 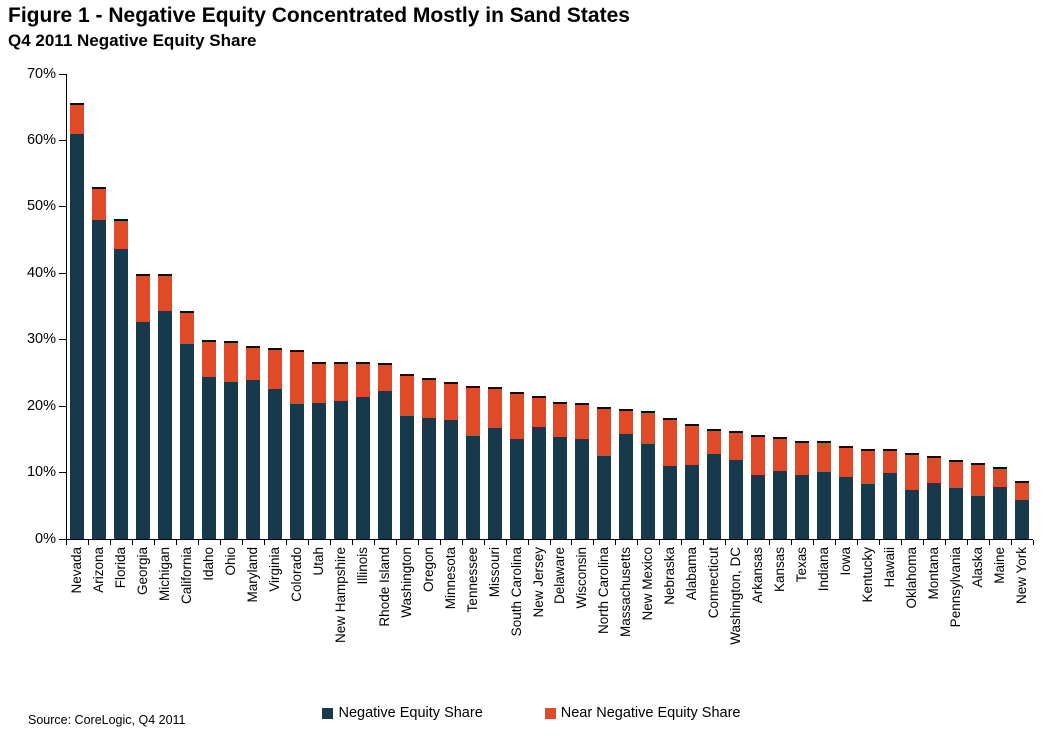 I want to click on bar-segment-negative-rhode-island, so click(x=384, y=465).